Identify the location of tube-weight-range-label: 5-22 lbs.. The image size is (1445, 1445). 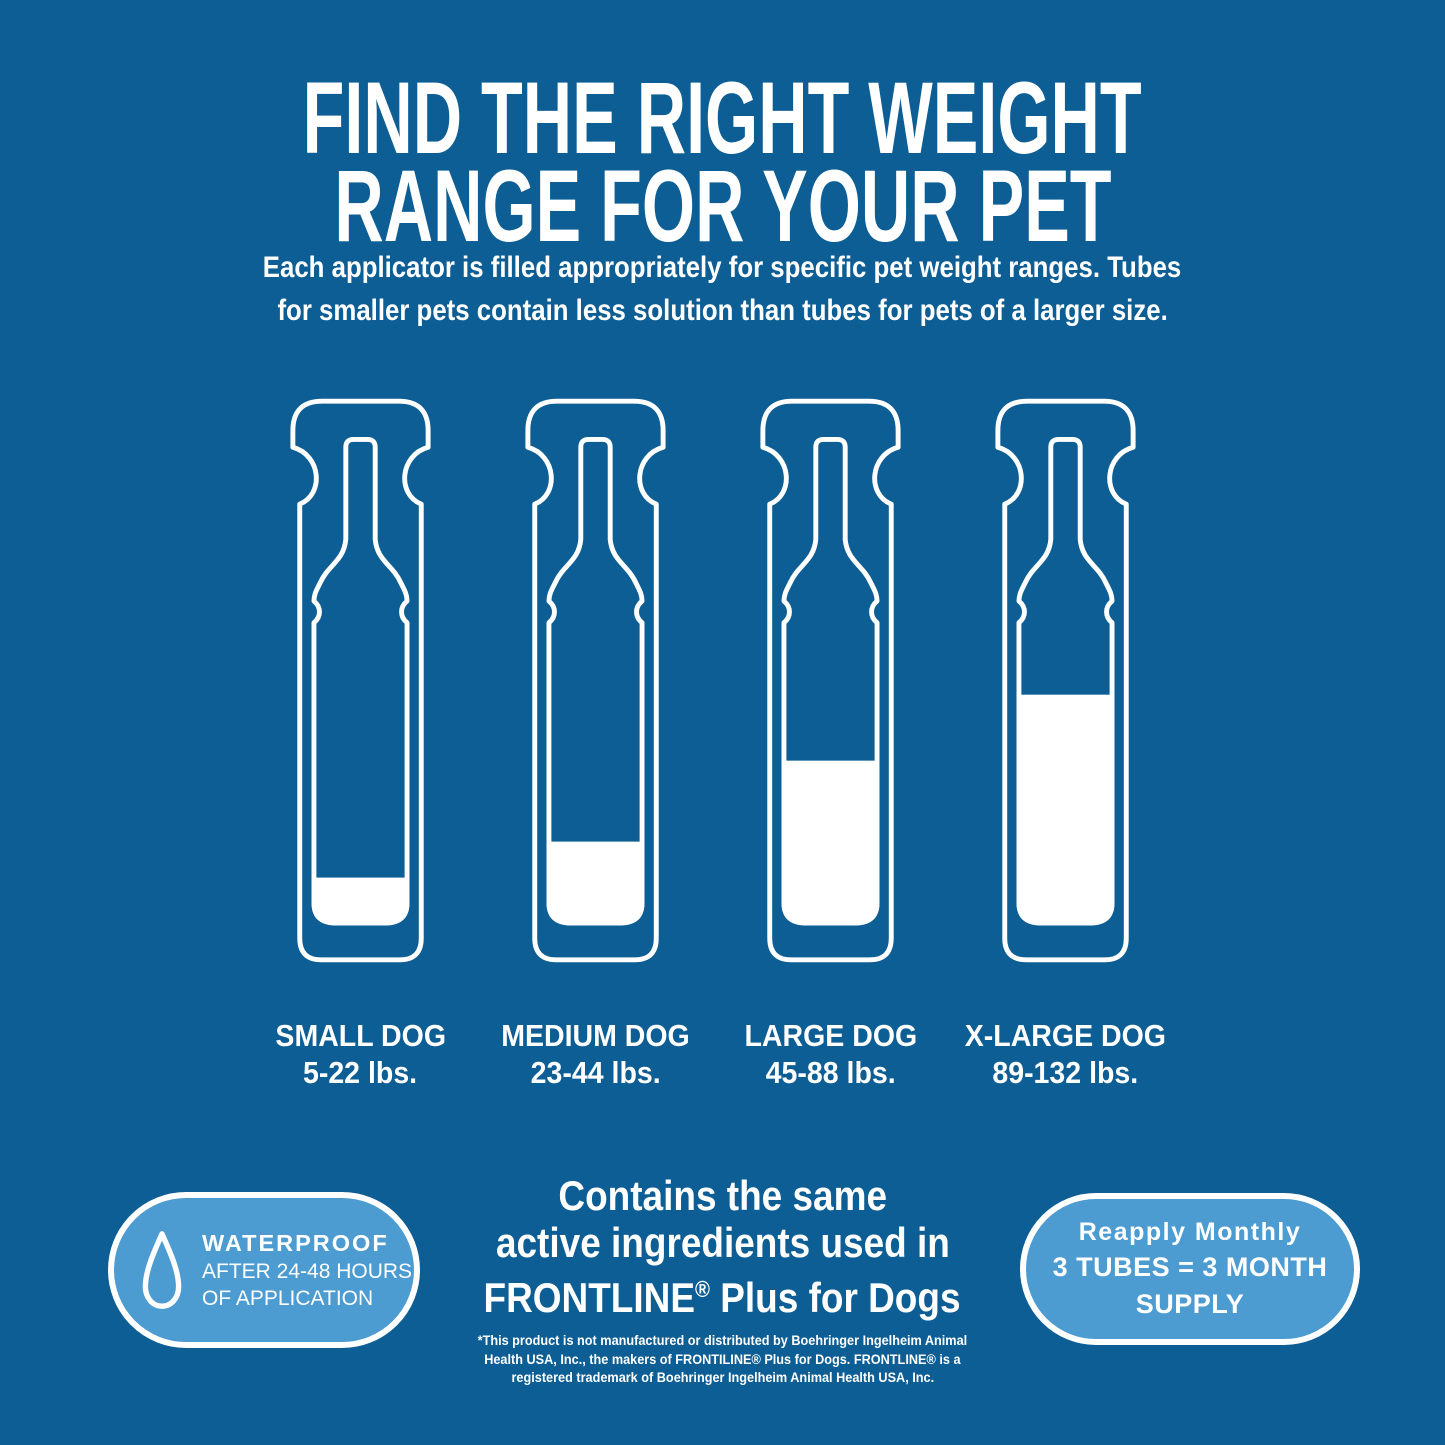
(360, 1072).